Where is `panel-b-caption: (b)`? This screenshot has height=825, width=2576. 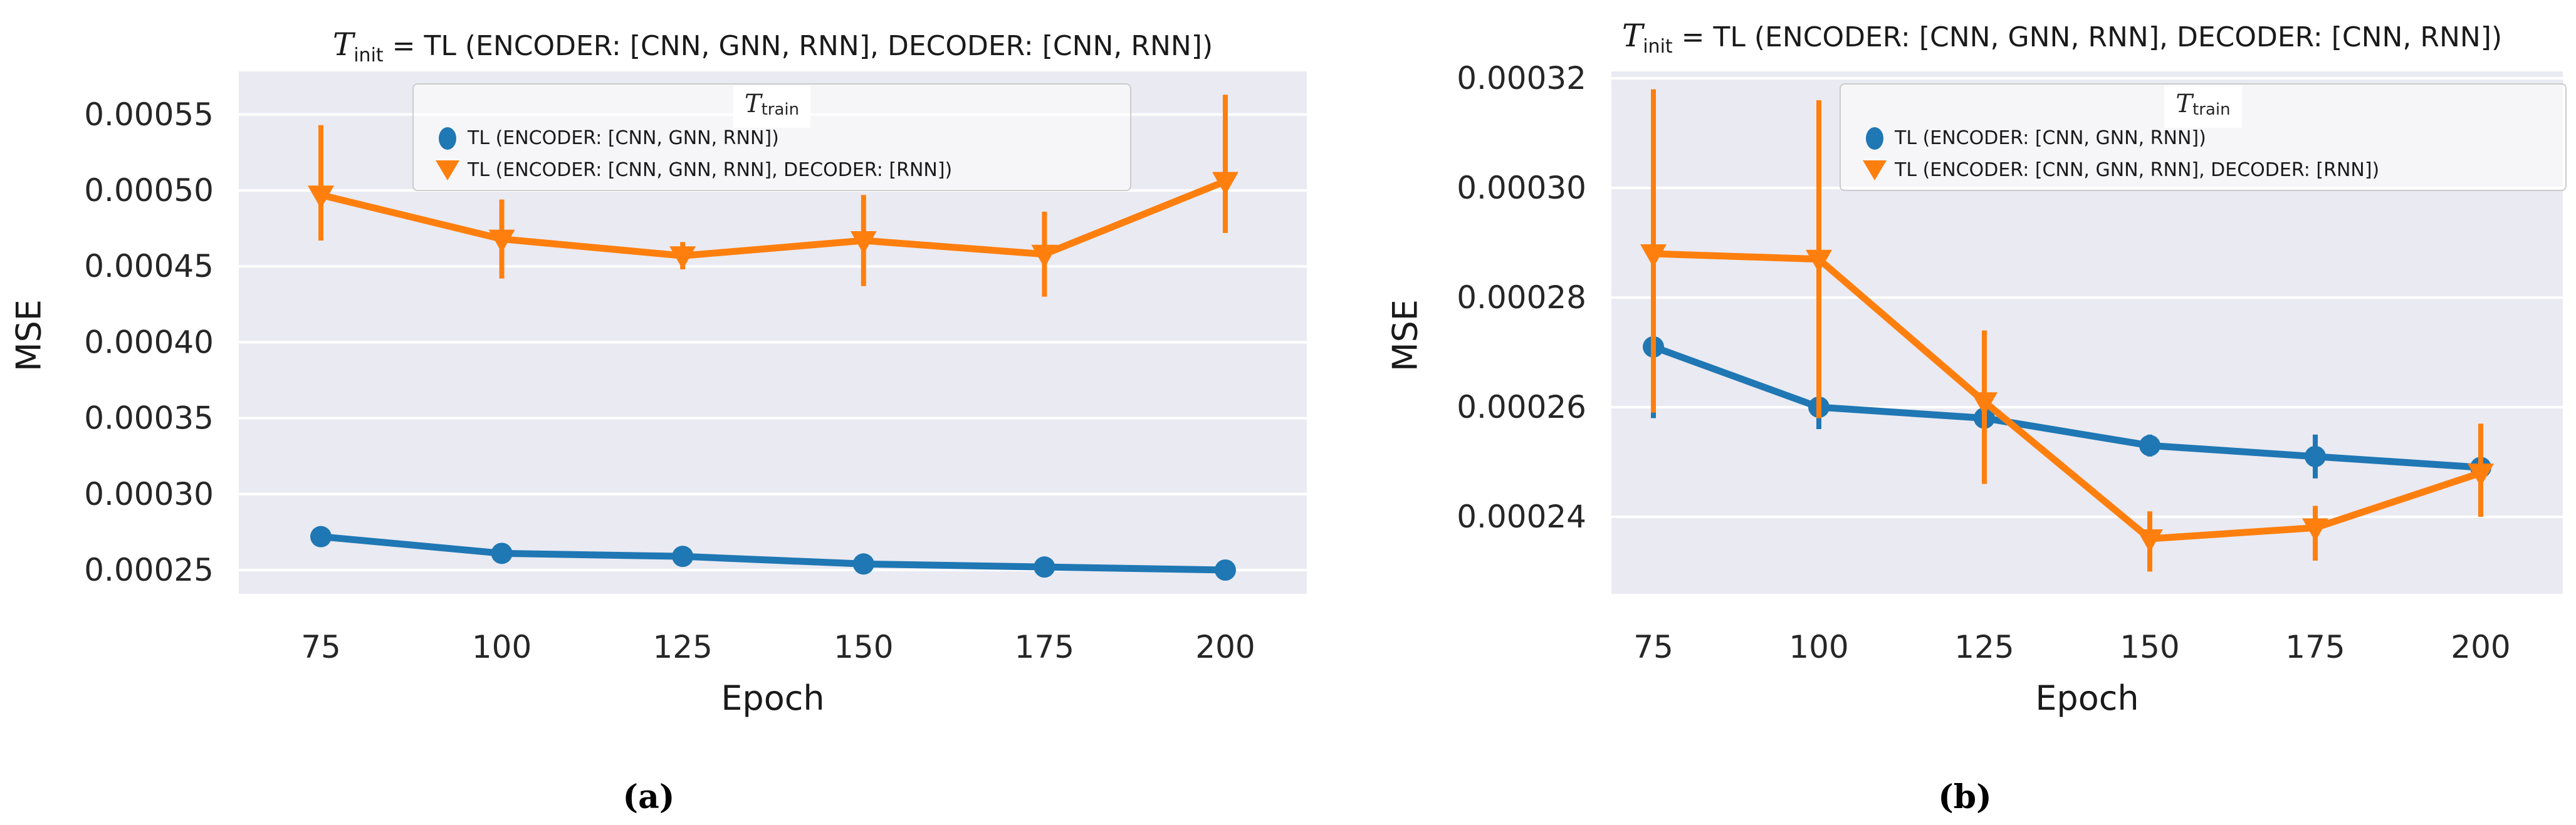
panel-b-caption: (b) is located at coordinates (1965, 797).